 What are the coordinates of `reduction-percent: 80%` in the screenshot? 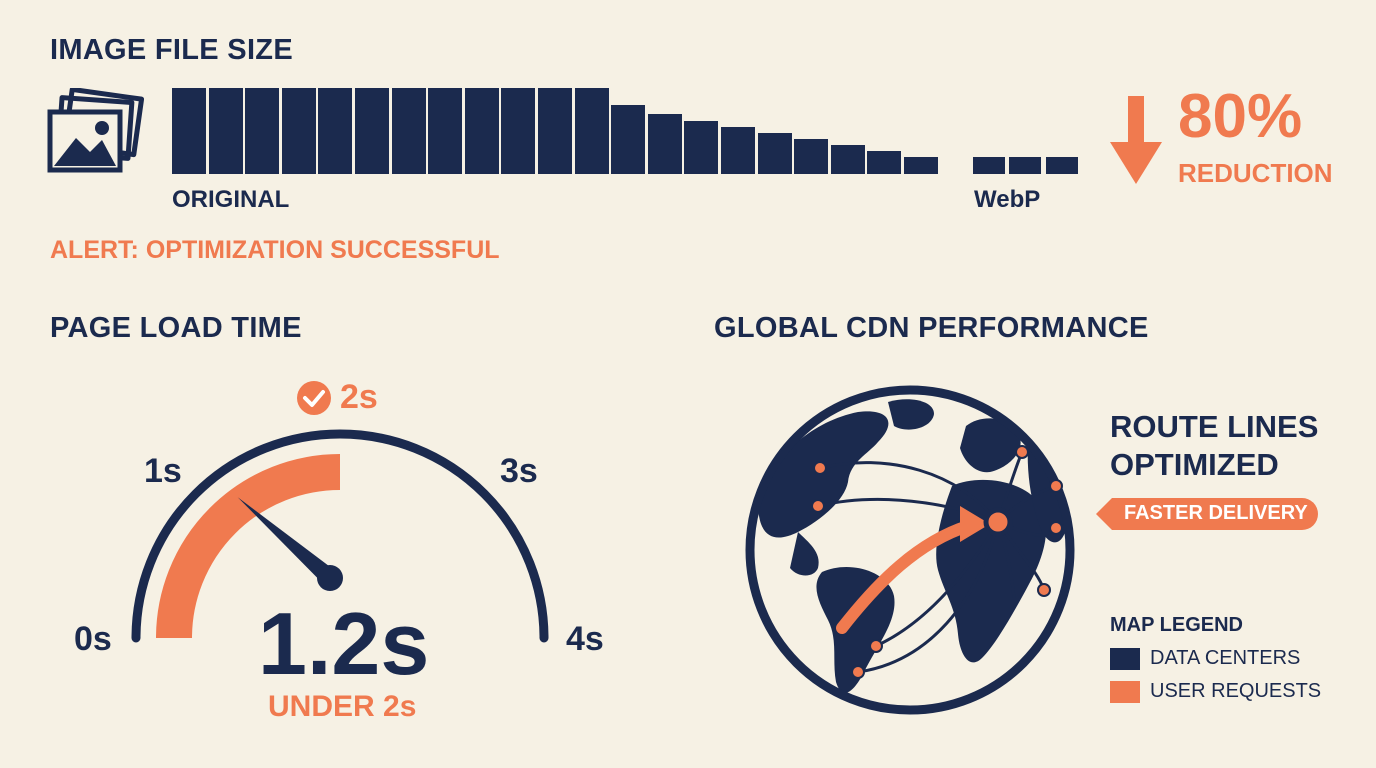 It's located at (1240, 116).